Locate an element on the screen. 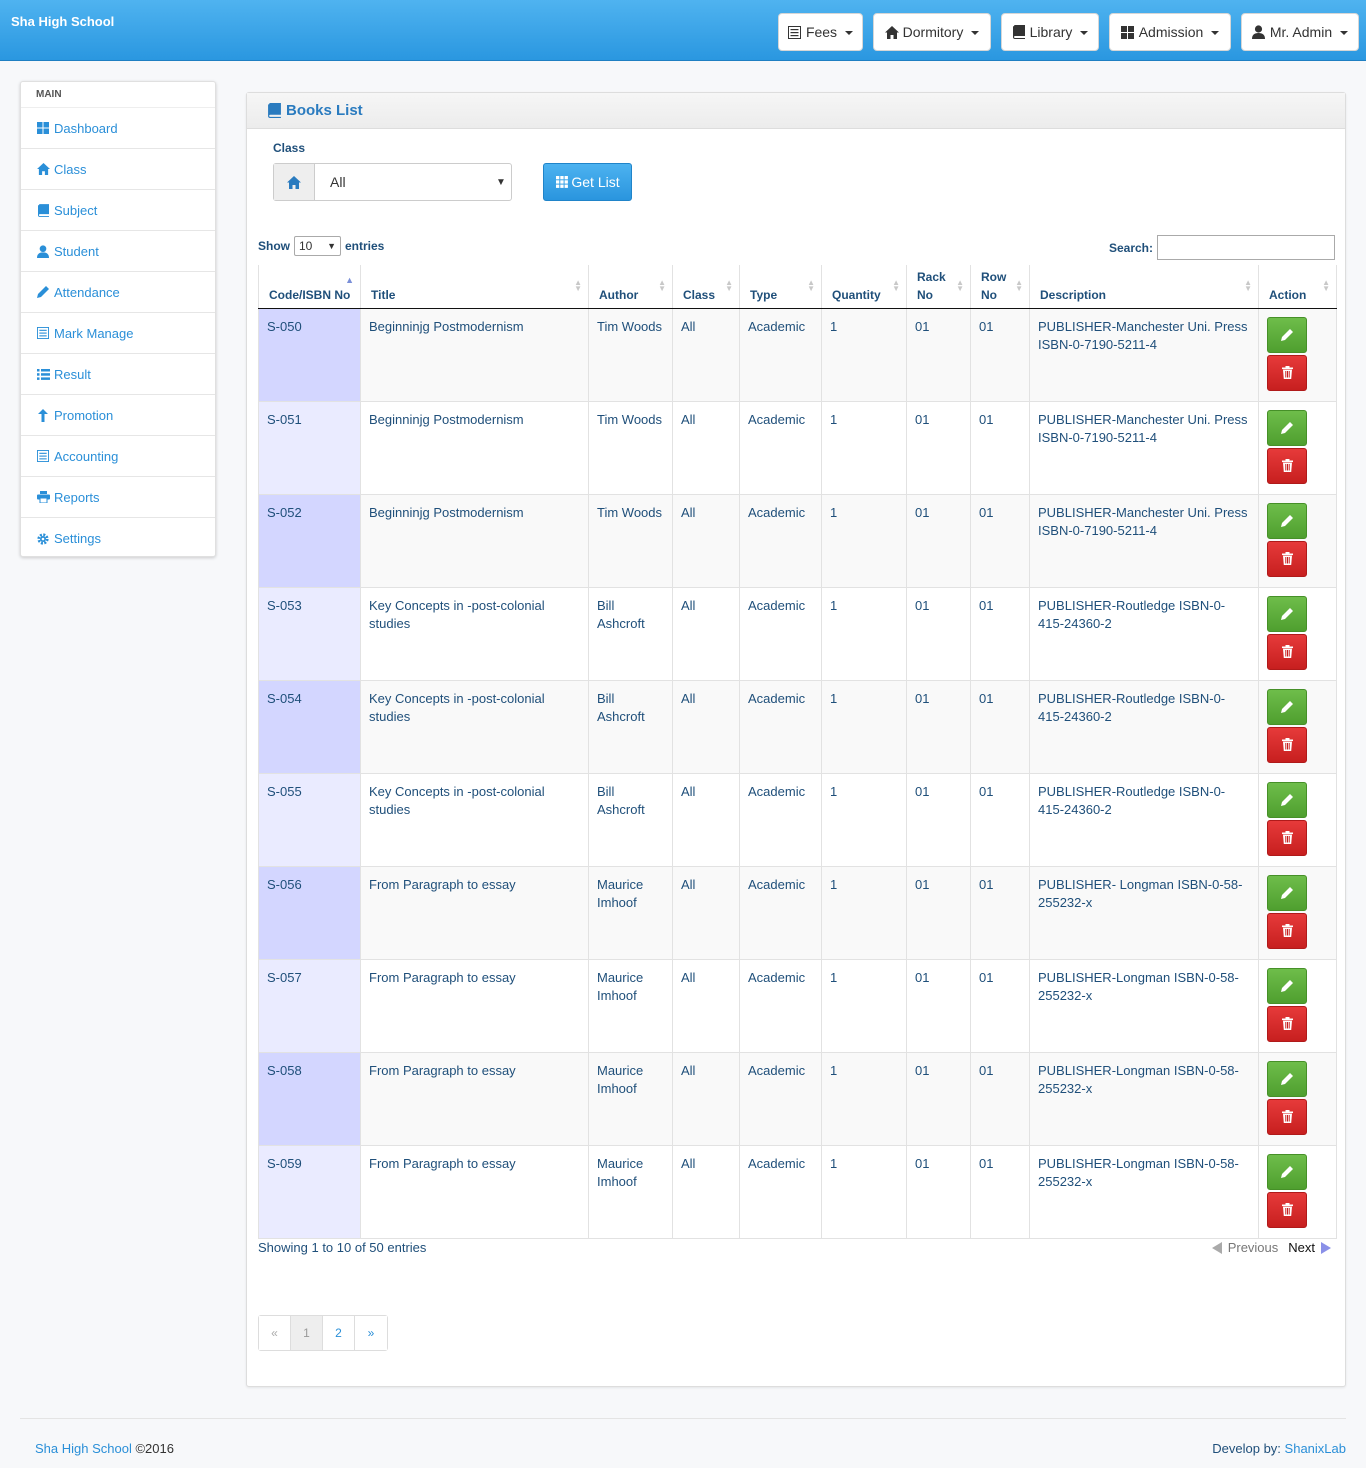 This screenshot has height=1468, width=1366. sidebar-item-label: Dashboard is located at coordinates (86, 128).